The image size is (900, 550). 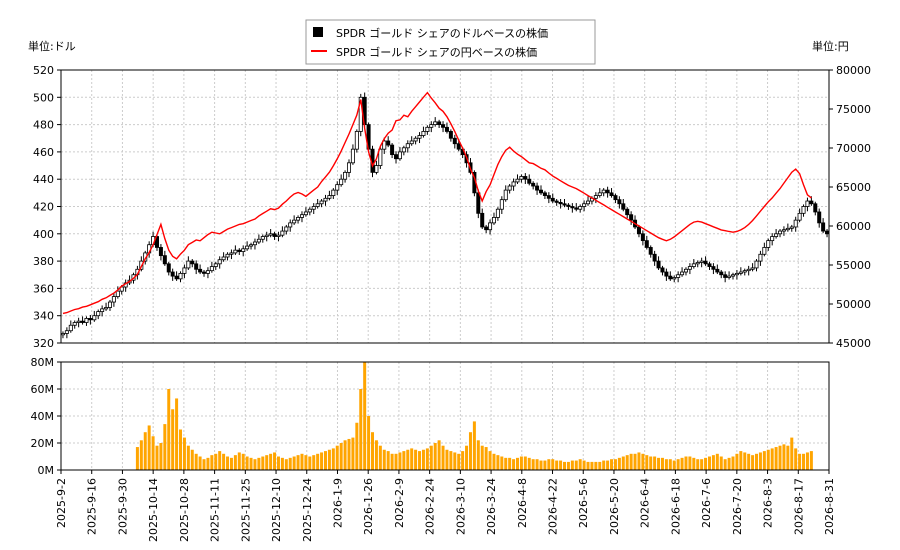 I want to click on left-tick-label: 360, so click(x=43, y=288).